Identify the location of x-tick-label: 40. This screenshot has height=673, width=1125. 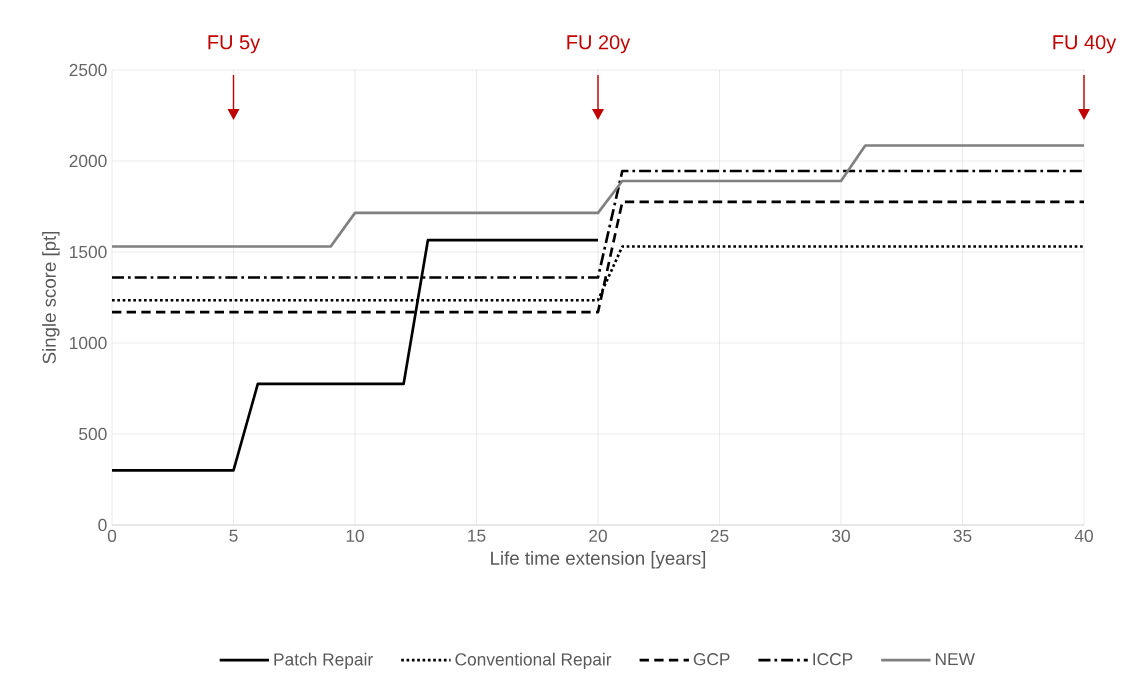
(1083, 535).